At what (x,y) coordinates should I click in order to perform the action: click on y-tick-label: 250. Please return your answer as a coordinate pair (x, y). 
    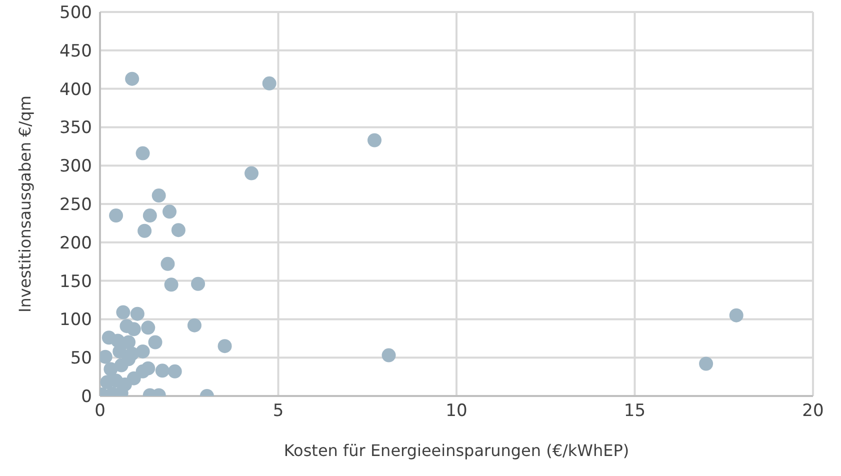
    Looking at the image, I should click on (76, 205).